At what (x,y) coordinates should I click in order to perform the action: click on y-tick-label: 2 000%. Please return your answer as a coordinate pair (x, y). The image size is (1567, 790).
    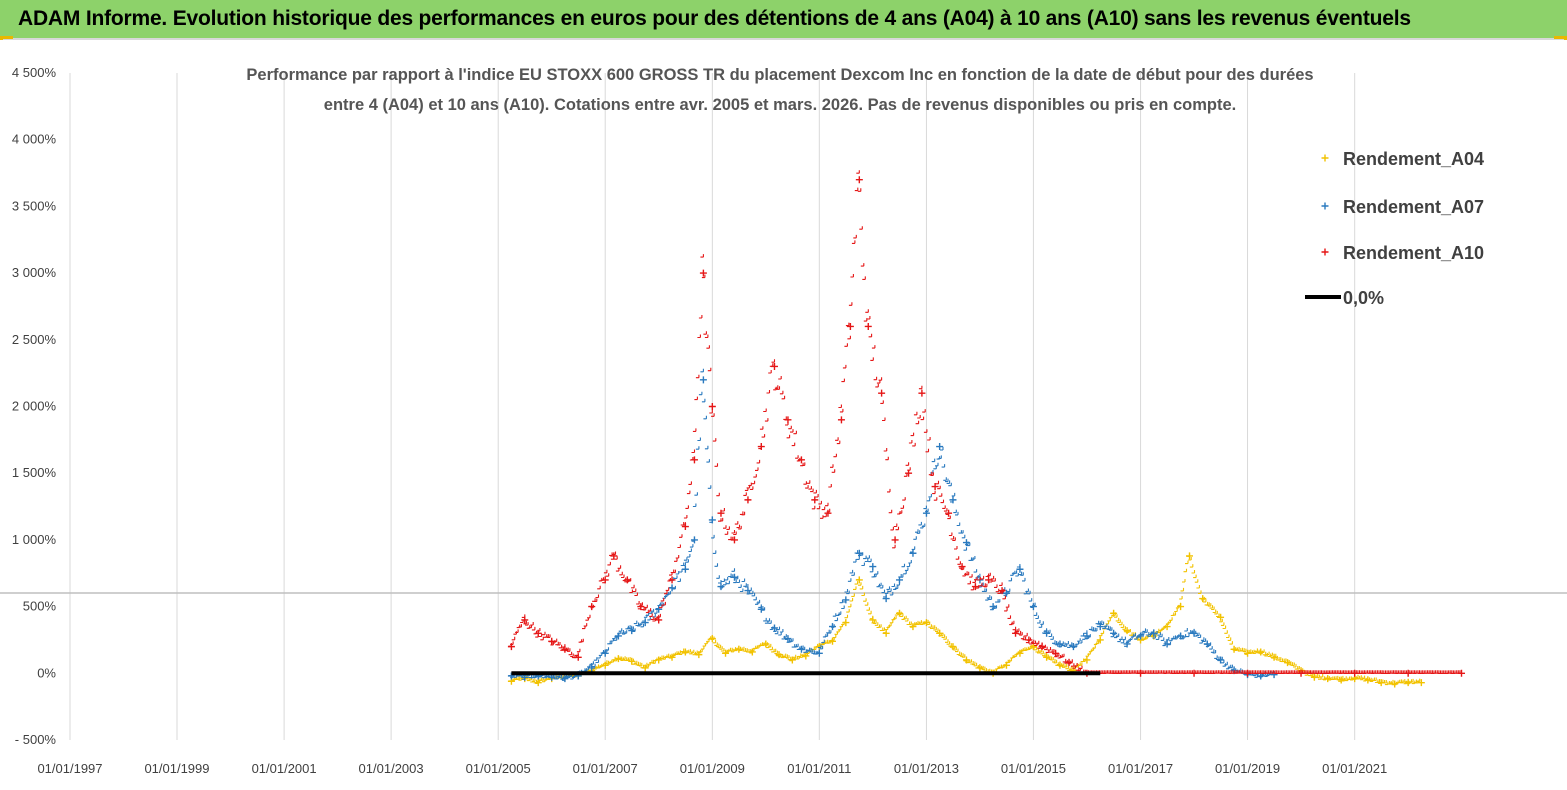
    Looking at the image, I should click on (34, 406).